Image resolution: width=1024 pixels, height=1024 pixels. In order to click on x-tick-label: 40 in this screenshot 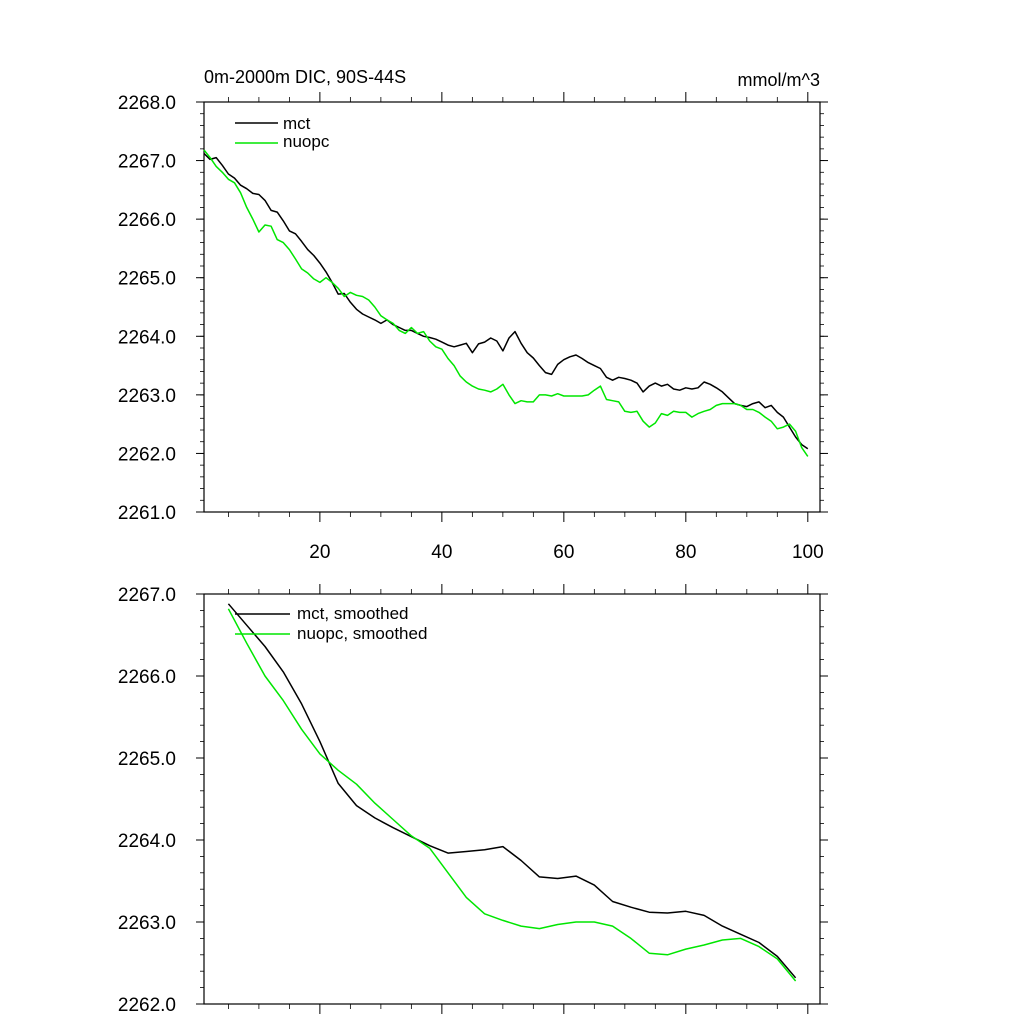, I will do `click(441, 552)`.